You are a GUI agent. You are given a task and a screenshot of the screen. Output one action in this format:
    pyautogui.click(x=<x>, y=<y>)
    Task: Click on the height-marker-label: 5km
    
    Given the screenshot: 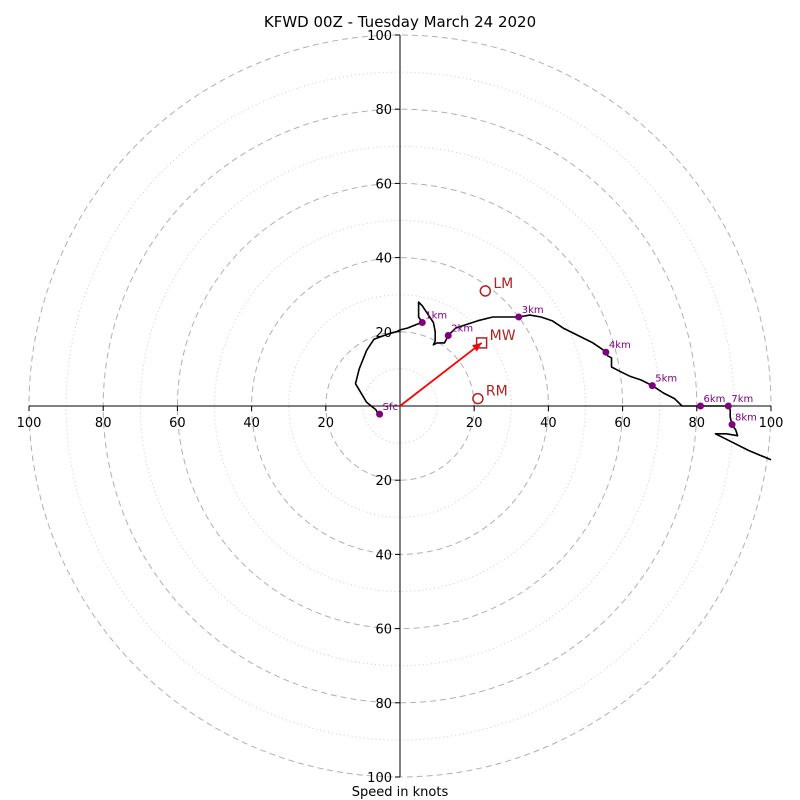 What is the action you would take?
    pyautogui.click(x=666, y=379)
    